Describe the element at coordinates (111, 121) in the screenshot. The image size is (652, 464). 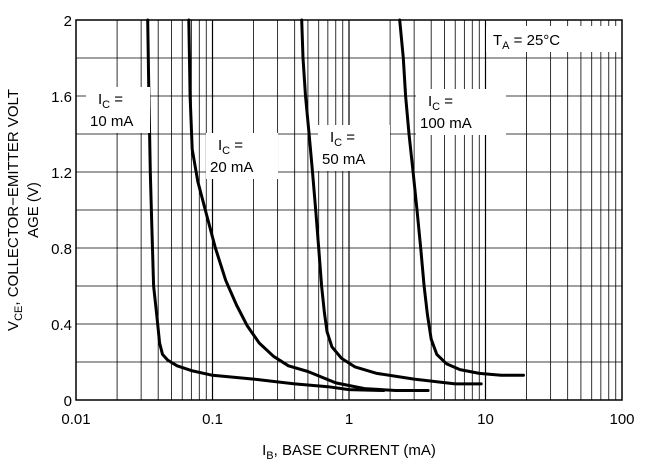
I see `curve-label-1-line-2: 10 mA` at that location.